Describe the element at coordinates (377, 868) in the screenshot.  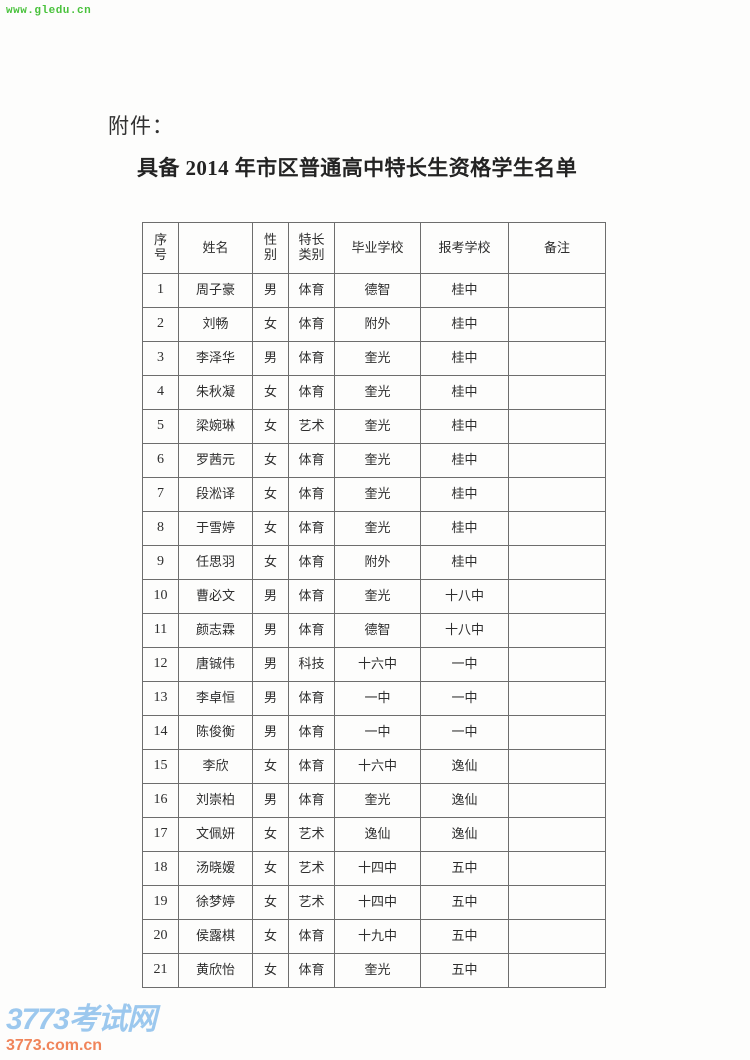
I see `cell-graduated-school: 十四中` at that location.